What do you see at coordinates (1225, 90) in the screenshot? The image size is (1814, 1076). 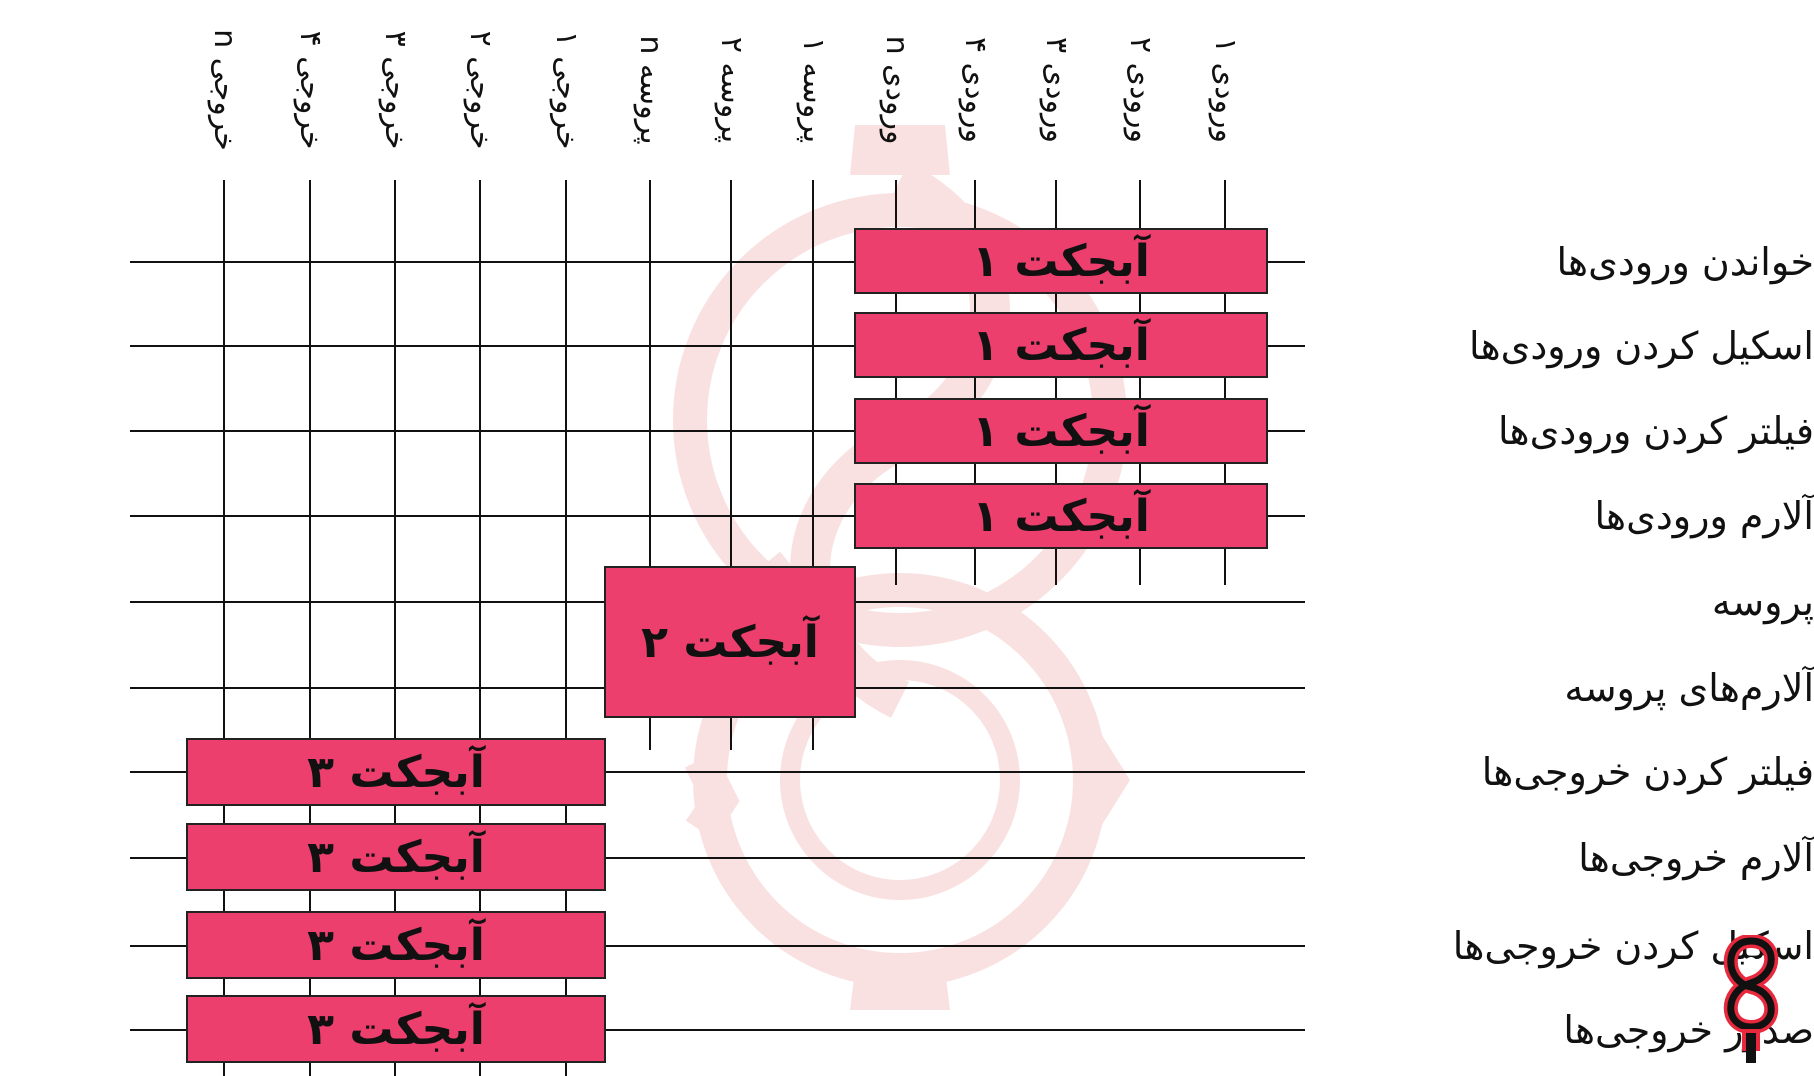 I see `column-header-input-1: ورودی ۱` at bounding box center [1225, 90].